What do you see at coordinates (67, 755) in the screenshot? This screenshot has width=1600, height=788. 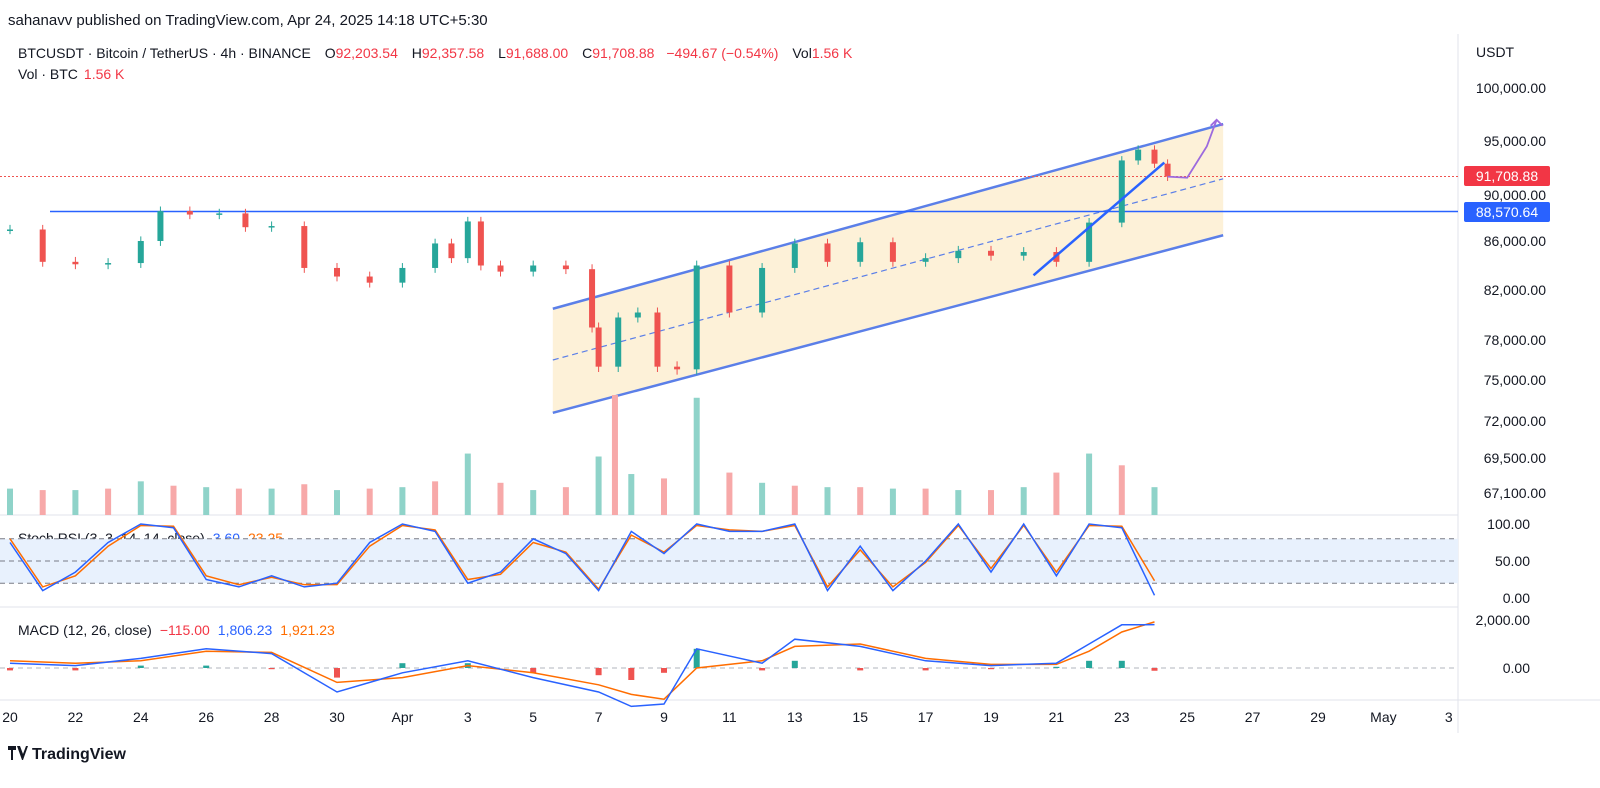 I see `footer-brand: TradingView` at bounding box center [67, 755].